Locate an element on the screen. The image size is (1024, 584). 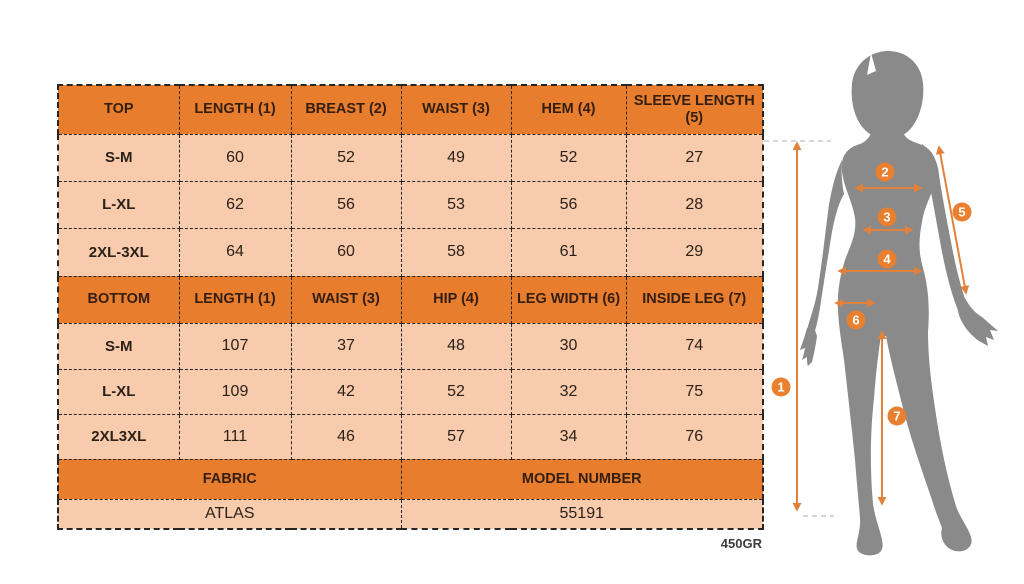
model-number-header-cell: MODEL NUMBER is located at coordinates (582, 479).